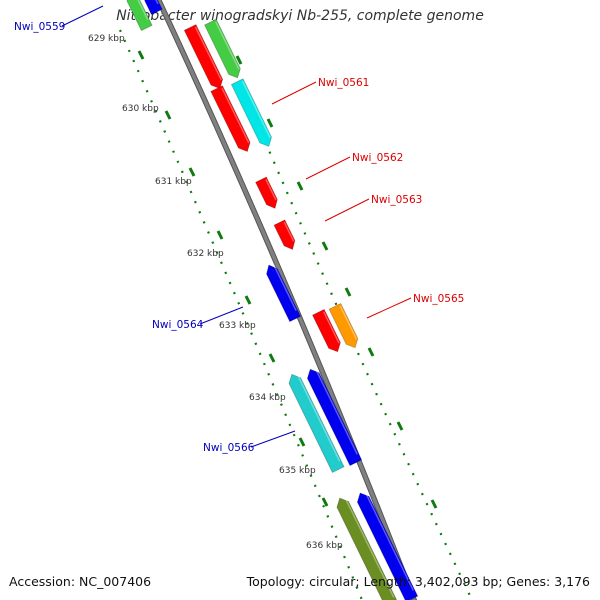  I want to click on gene-arrow-cyan-1-body, so click(251, 112).